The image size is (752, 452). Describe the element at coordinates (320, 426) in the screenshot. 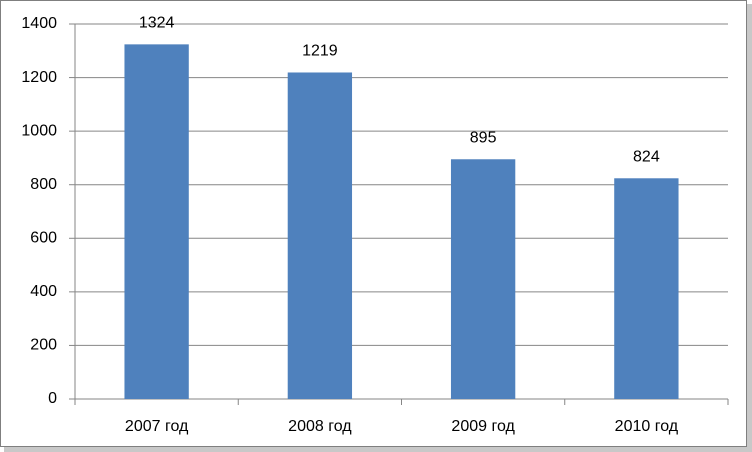

I see `x-tick-label: 2008 год` at that location.